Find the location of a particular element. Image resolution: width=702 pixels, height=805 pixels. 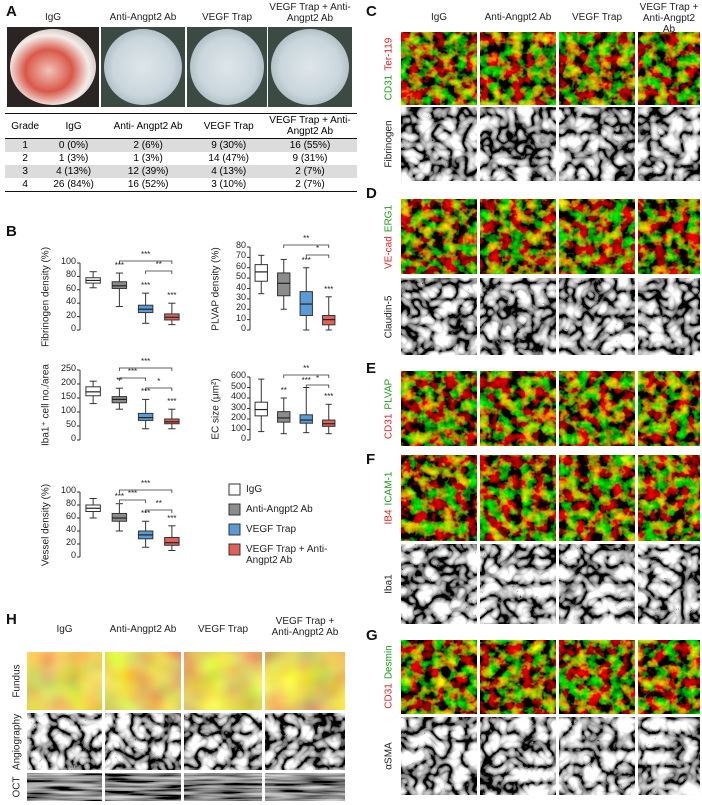

table-cell: 4 is located at coordinates (25, 184).